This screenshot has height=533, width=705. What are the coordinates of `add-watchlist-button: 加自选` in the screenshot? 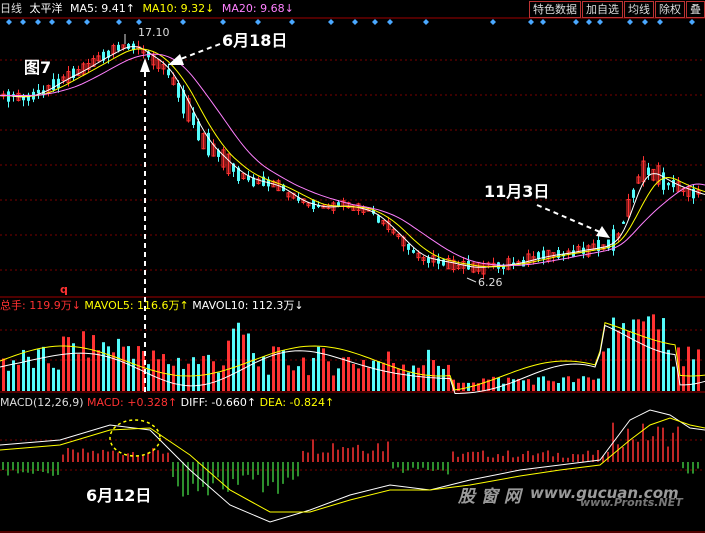 It's located at (602, 9).